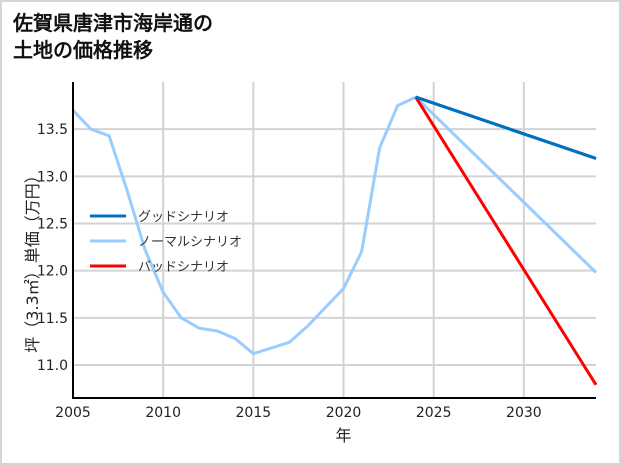 This screenshot has height=465, width=621. Describe the element at coordinates (52, 224) in the screenshot. I see `y-tick-label: 12.5` at that location.